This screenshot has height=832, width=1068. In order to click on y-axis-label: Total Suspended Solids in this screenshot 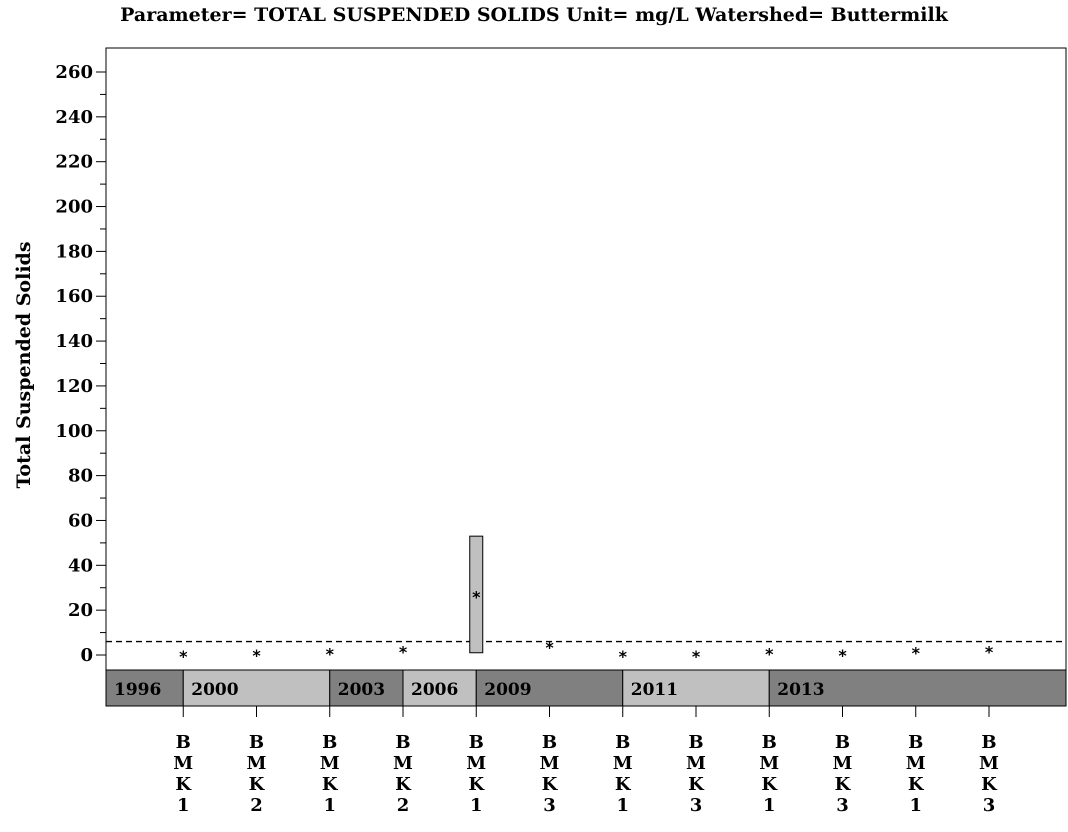, I will do `click(24, 364)`.